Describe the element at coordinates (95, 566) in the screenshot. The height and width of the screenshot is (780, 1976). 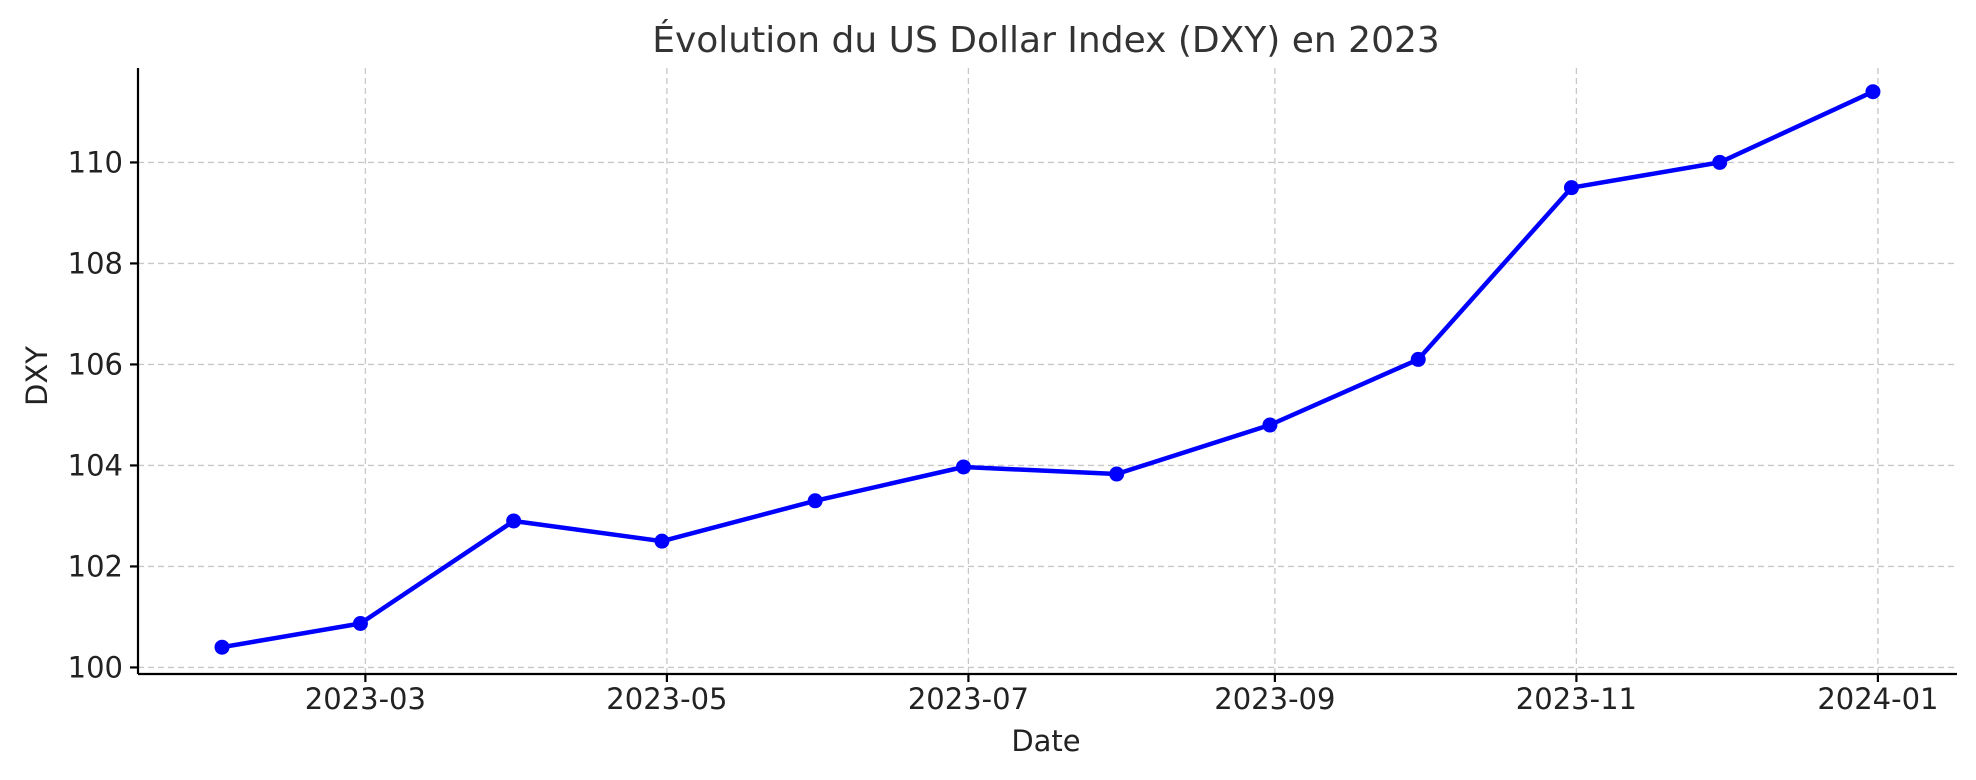
I see `y-tick-label: 102` at that location.